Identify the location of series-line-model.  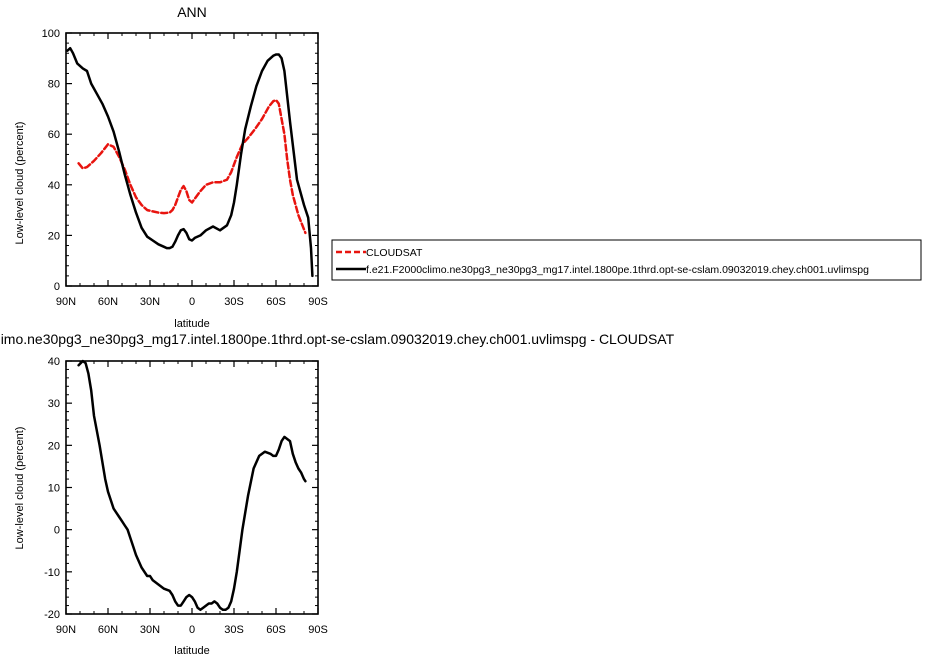
(190, 162).